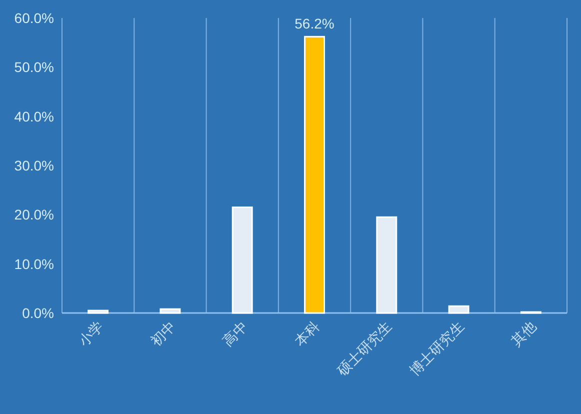  Describe the element at coordinates (91, 334) in the screenshot. I see `x-tick-label: 小学` at that location.